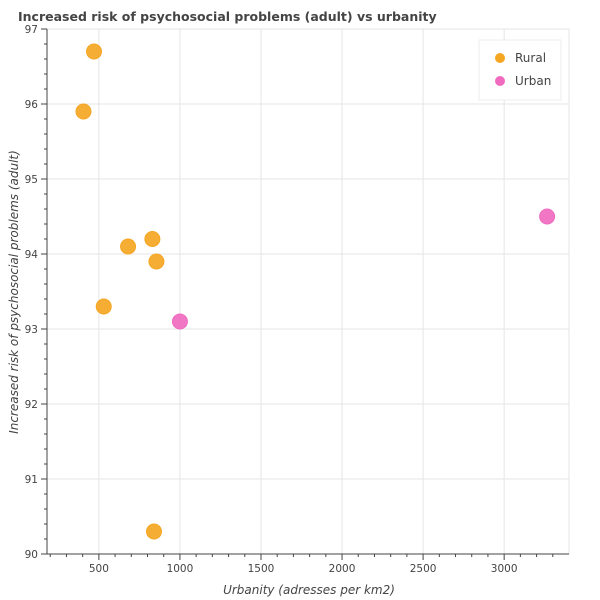  Describe the element at coordinates (31, 555) in the screenshot. I see `y-tick-label: 90` at that location.